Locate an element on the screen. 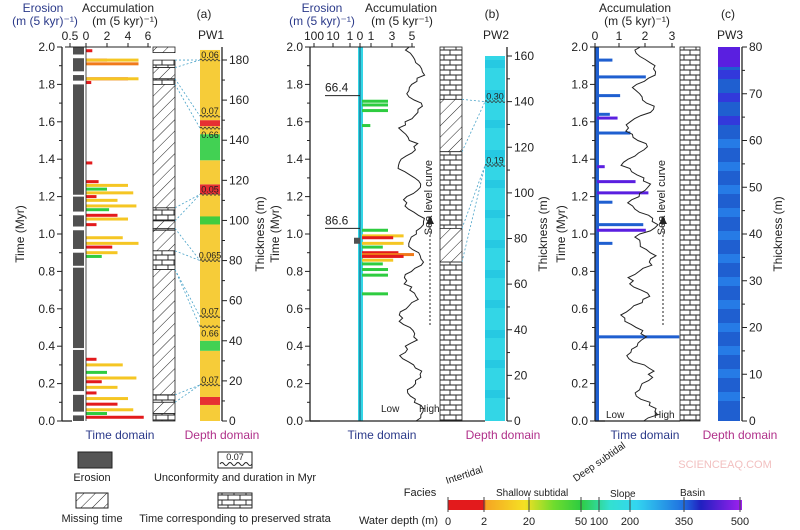 This screenshot has width=800, height=530. colorbar-depth-label: Water depth (m) is located at coordinates (398, 521).